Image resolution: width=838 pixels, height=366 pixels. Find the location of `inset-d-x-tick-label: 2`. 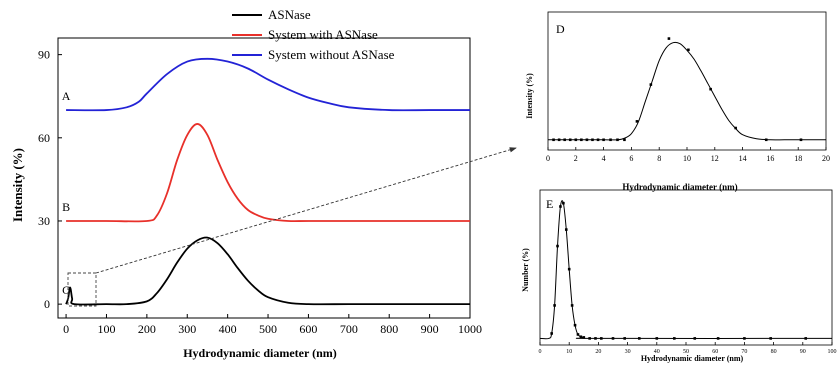

inset-d-x-tick-label: 2 is located at coordinates (576, 158).